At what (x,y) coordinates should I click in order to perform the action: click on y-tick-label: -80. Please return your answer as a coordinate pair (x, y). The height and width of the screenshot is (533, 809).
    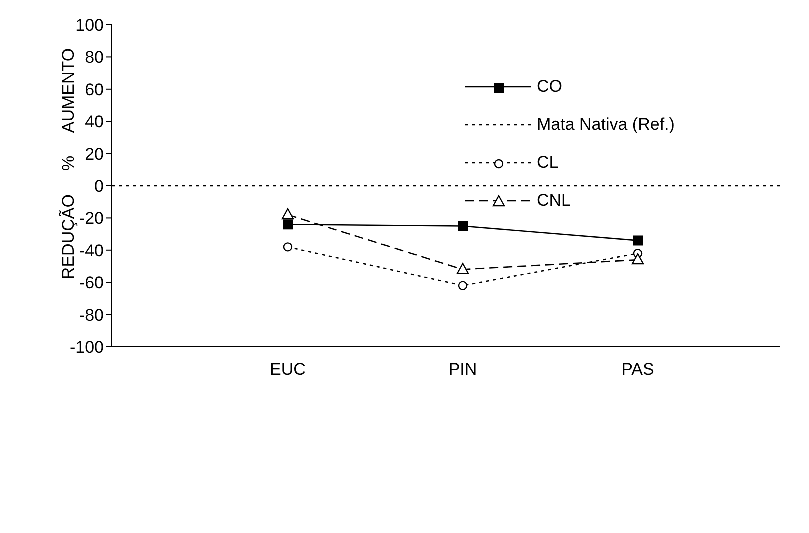
    Looking at the image, I should click on (91, 315).